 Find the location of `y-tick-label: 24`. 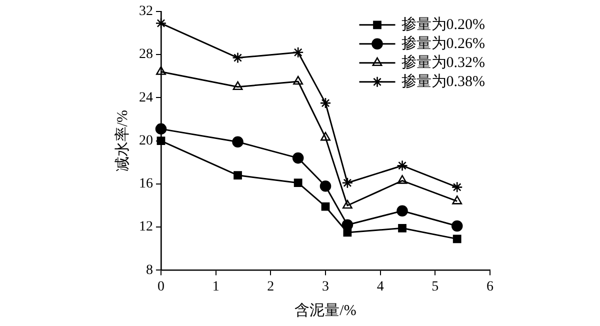

y-tick-label: 24 is located at coordinates (146, 98).